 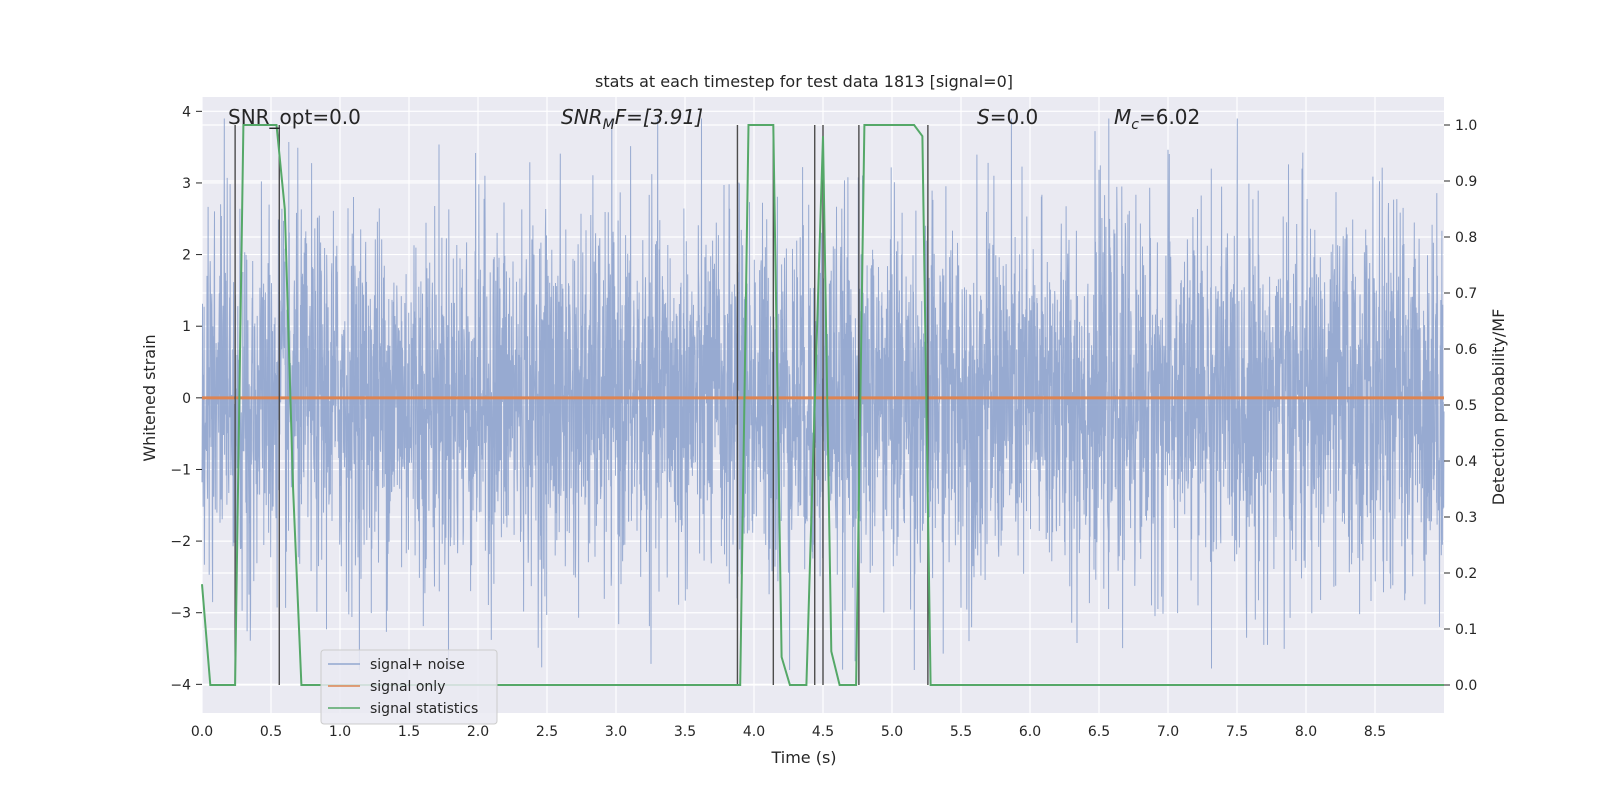 I want to click on y-left-tick-label: 3, so click(x=186, y=184).